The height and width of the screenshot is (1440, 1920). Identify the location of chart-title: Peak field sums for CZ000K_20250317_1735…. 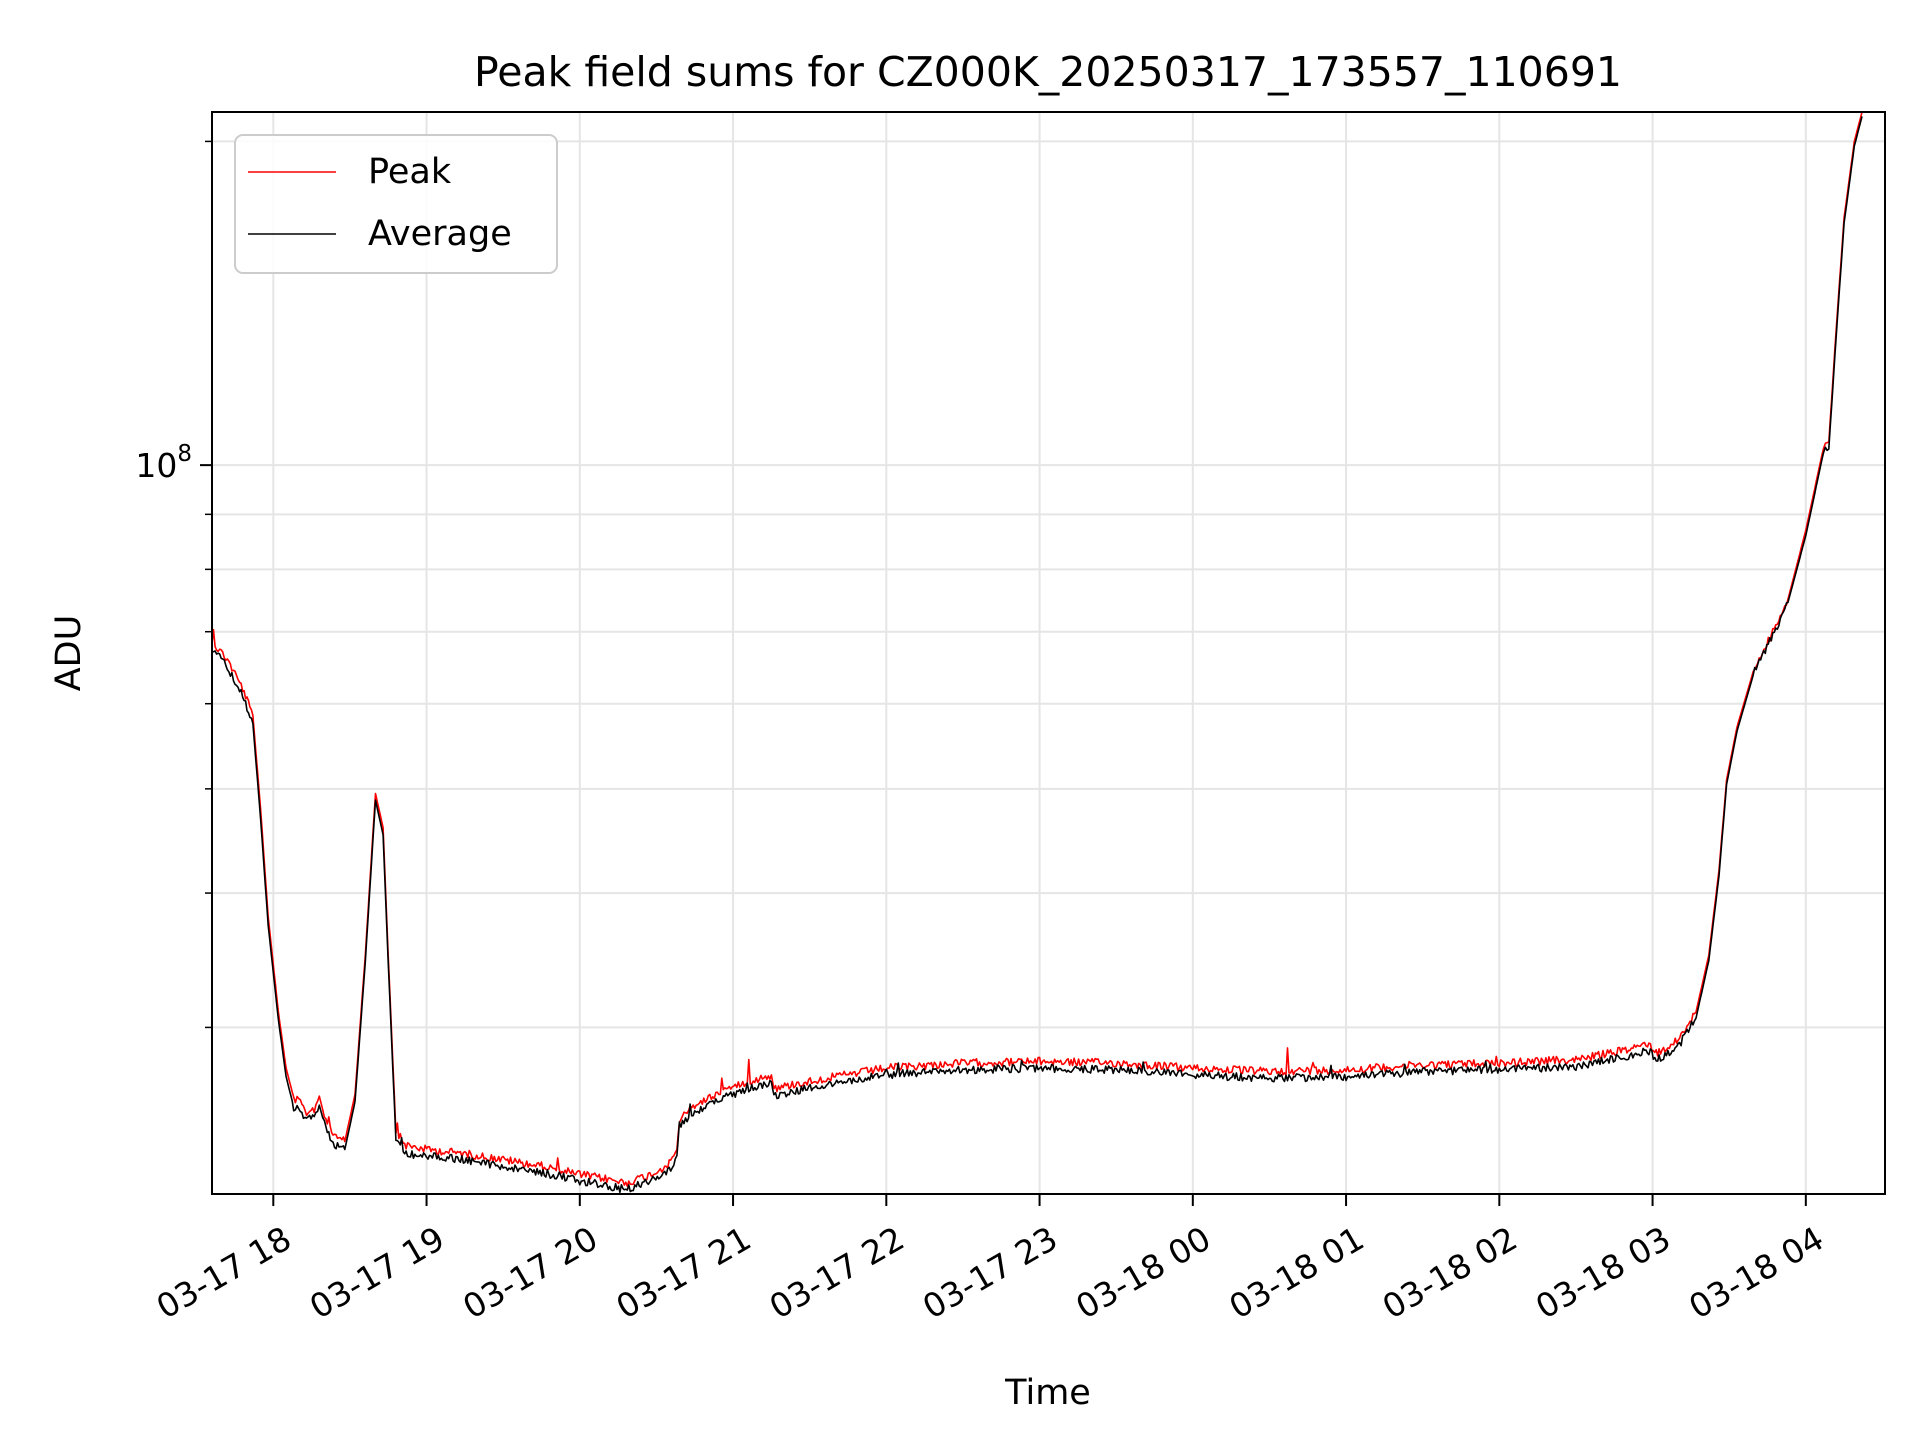
(1048, 72).